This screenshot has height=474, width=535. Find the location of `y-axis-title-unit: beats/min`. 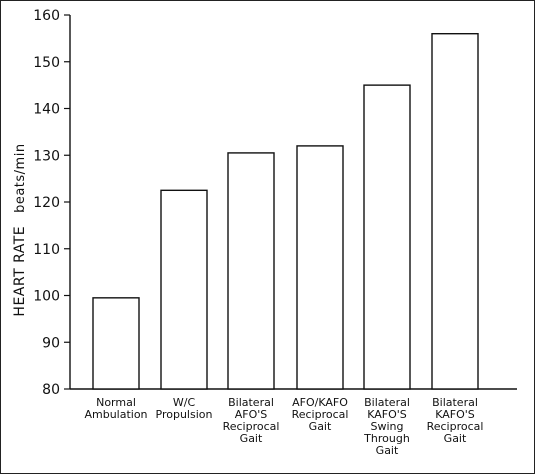

y-axis-title-unit: beats/min is located at coordinates (20, 177).